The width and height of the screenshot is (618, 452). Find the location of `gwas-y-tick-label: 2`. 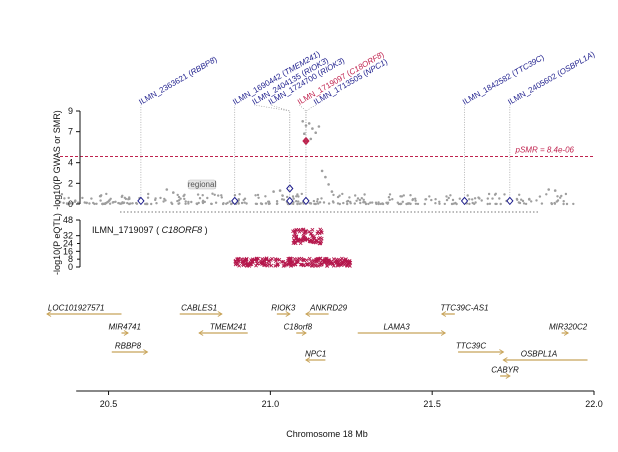

gwas-y-tick-label: 2 is located at coordinates (70, 183).